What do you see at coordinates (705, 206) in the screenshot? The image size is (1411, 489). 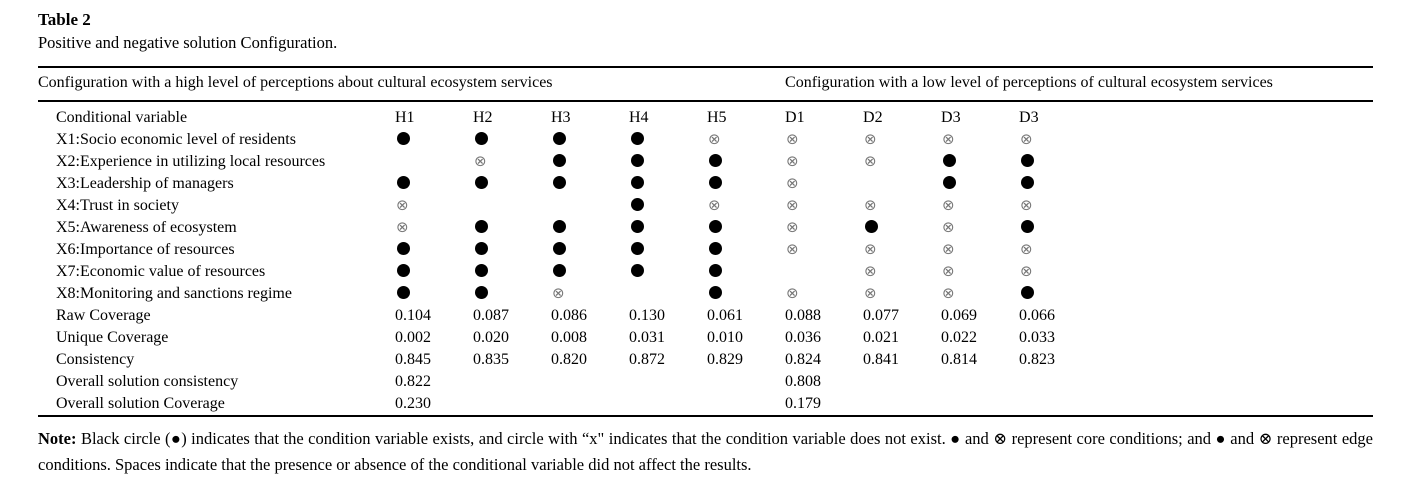 I see `table-row: X4:Trust in society ⊗ ⊗ ⊗ ⊗ ⊗ ⊗` at bounding box center [705, 206].